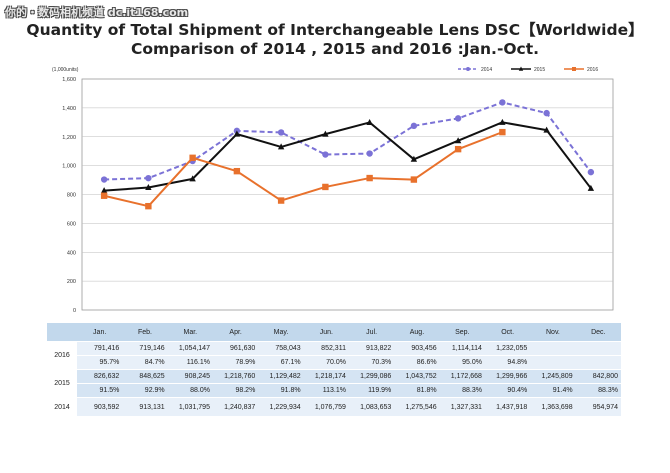  Describe the element at coordinates (100, 407) in the screenshot. I see `table-cell-value: 903,592` at that location.